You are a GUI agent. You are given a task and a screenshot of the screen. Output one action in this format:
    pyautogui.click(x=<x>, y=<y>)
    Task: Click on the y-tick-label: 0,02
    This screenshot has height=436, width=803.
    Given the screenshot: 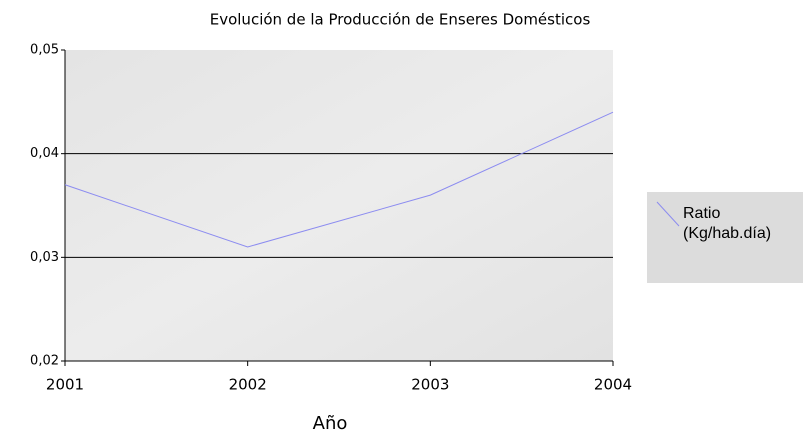 What is the action you would take?
    pyautogui.click(x=44, y=361)
    